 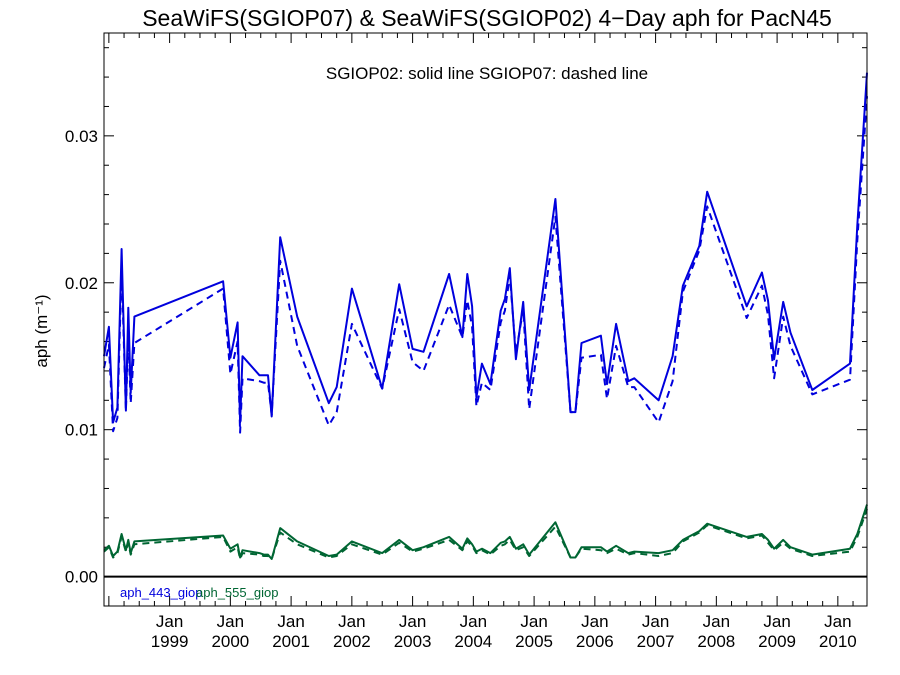 I want to click on y-axis-label: aph (m⁻¹), so click(x=41, y=330).